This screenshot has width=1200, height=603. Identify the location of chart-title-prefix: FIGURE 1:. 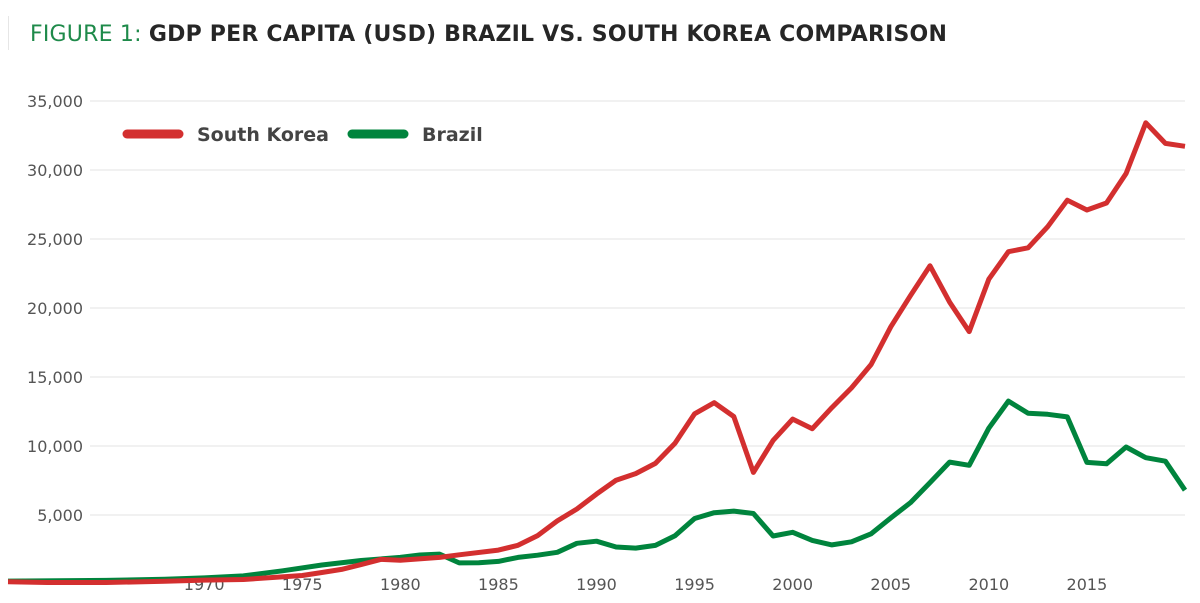
(86, 34).